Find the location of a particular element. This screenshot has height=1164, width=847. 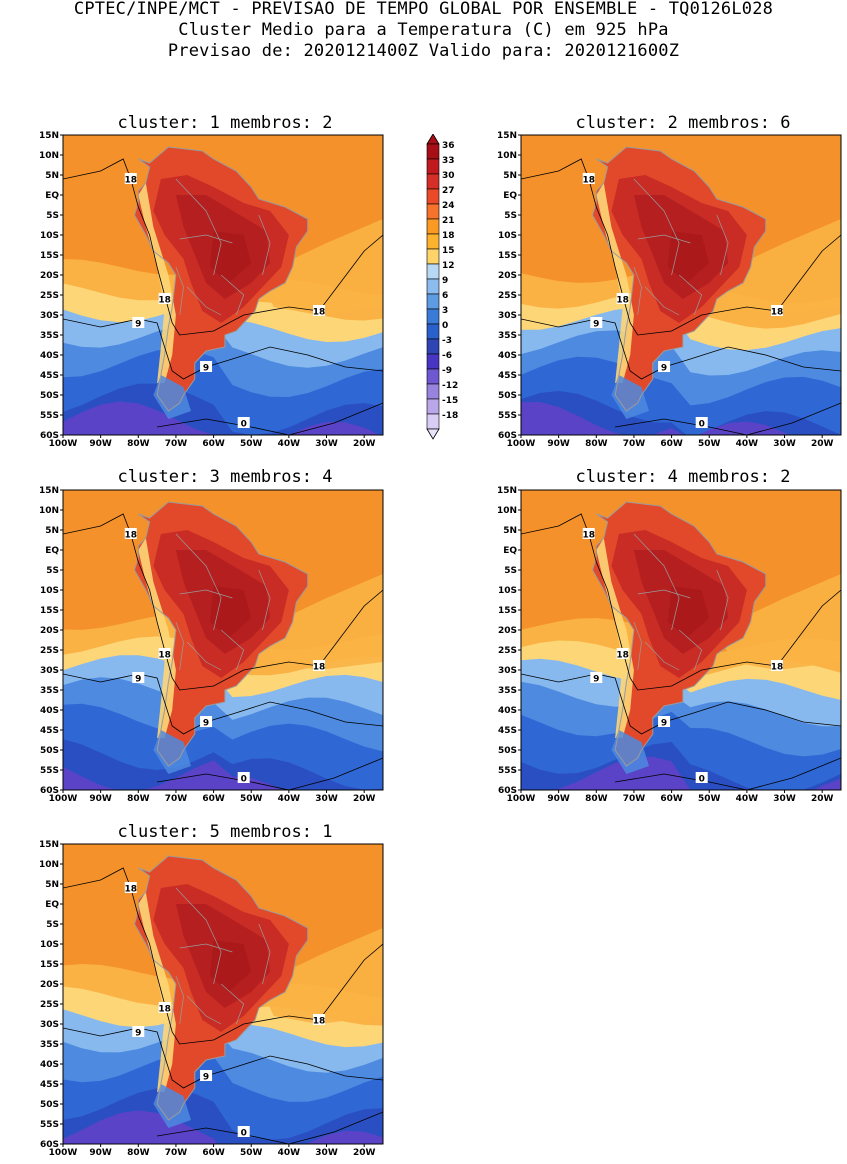

lat-tick-label: 15N is located at coordinates (507, 136).